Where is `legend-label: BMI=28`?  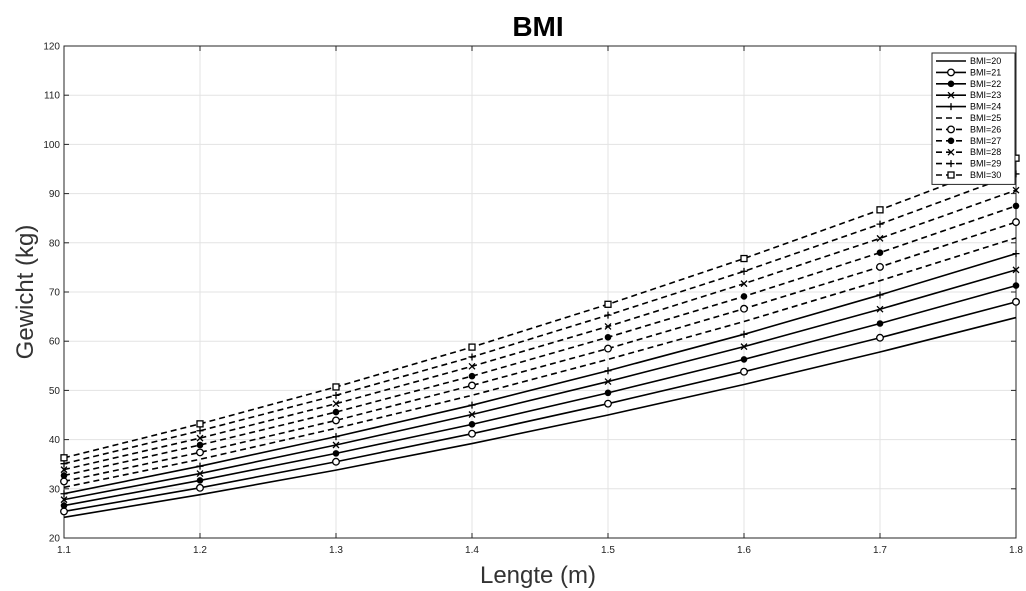
legend-label: BMI=28 is located at coordinates (985, 152).